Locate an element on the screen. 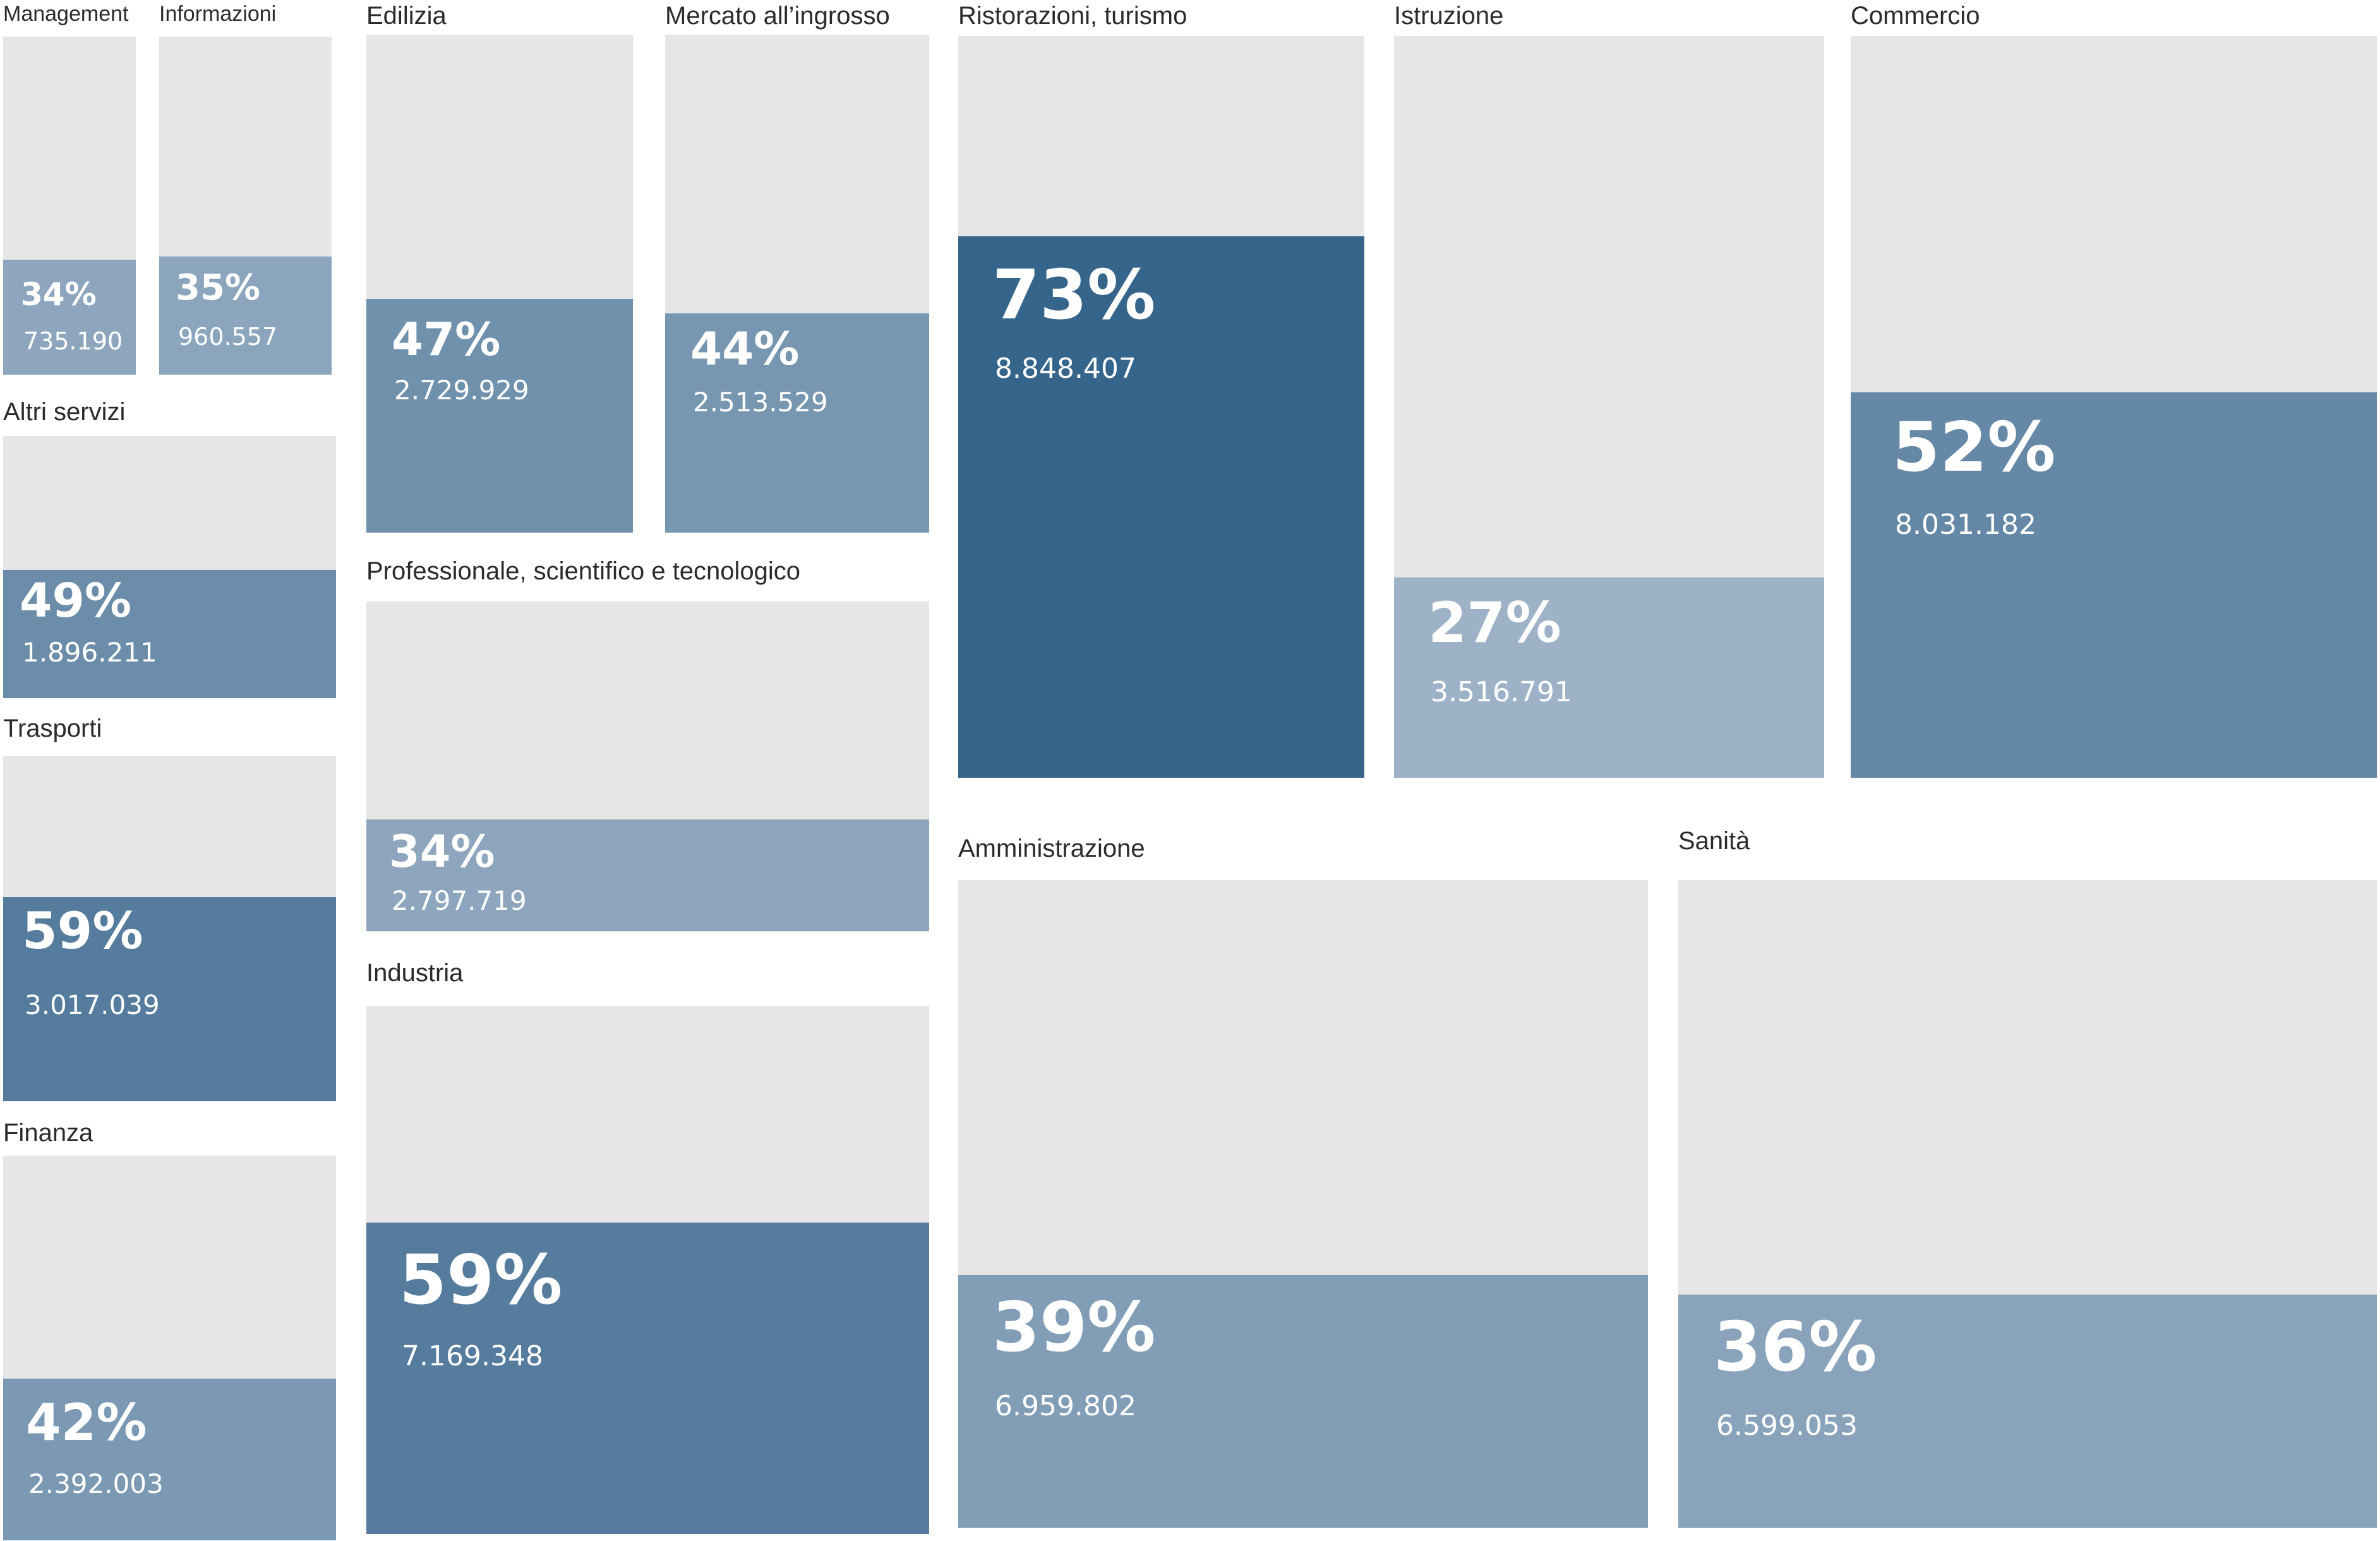 The height and width of the screenshot is (1541, 2380). tile-sanita: Sanità 36% 6.599.053 is located at coordinates (2027, 1178).